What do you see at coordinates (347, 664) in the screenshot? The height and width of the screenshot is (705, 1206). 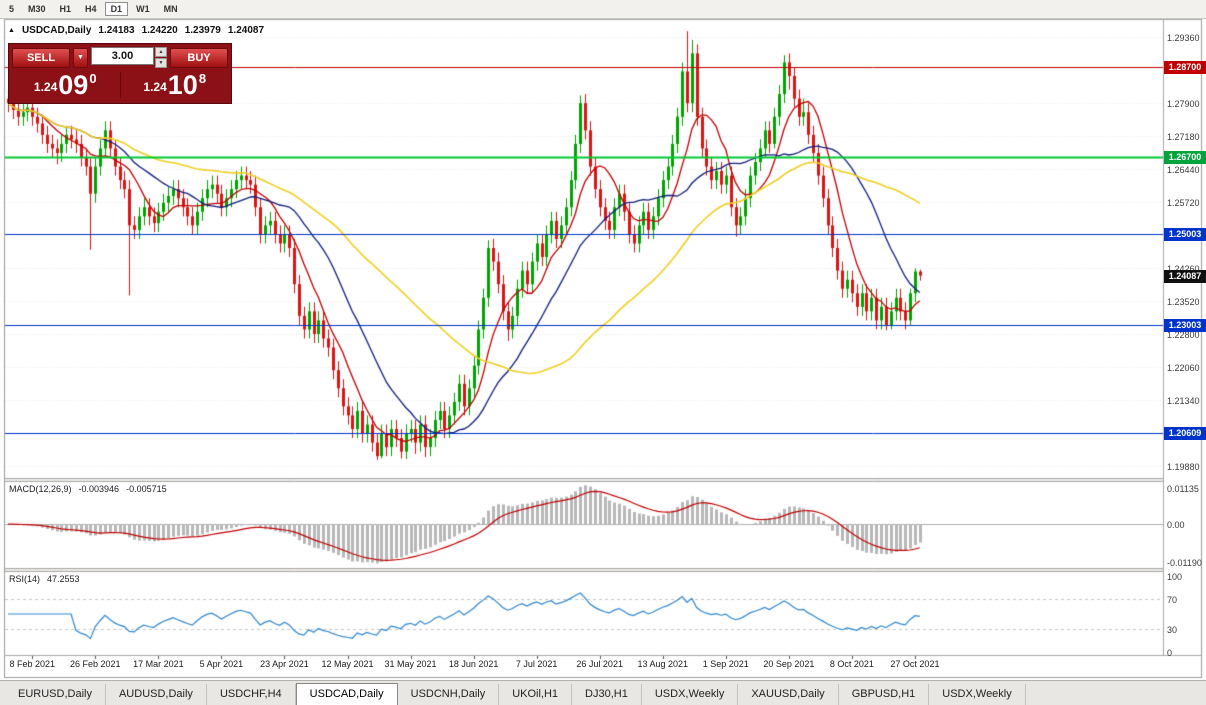 I see `date-label: 12 May 2021` at bounding box center [347, 664].